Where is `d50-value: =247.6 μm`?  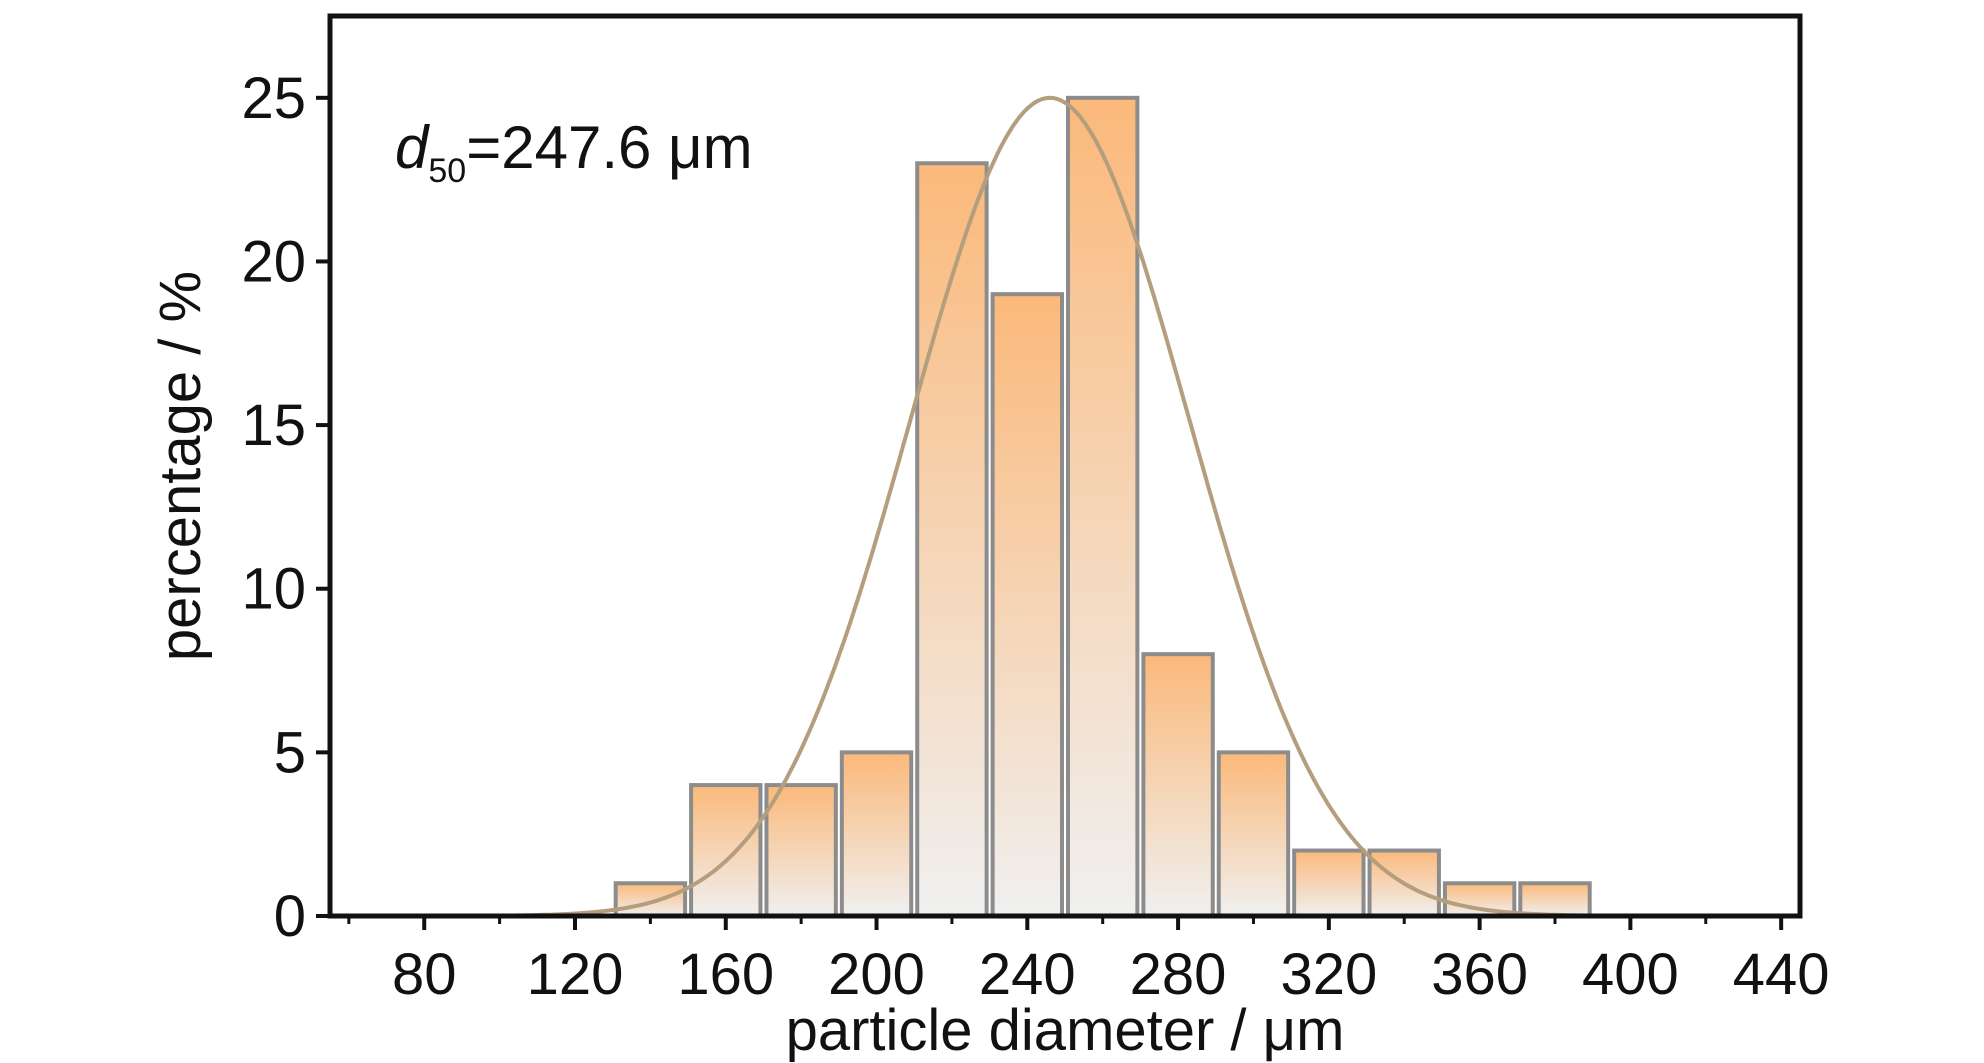 d50-value: =247.6 μm is located at coordinates (609, 147).